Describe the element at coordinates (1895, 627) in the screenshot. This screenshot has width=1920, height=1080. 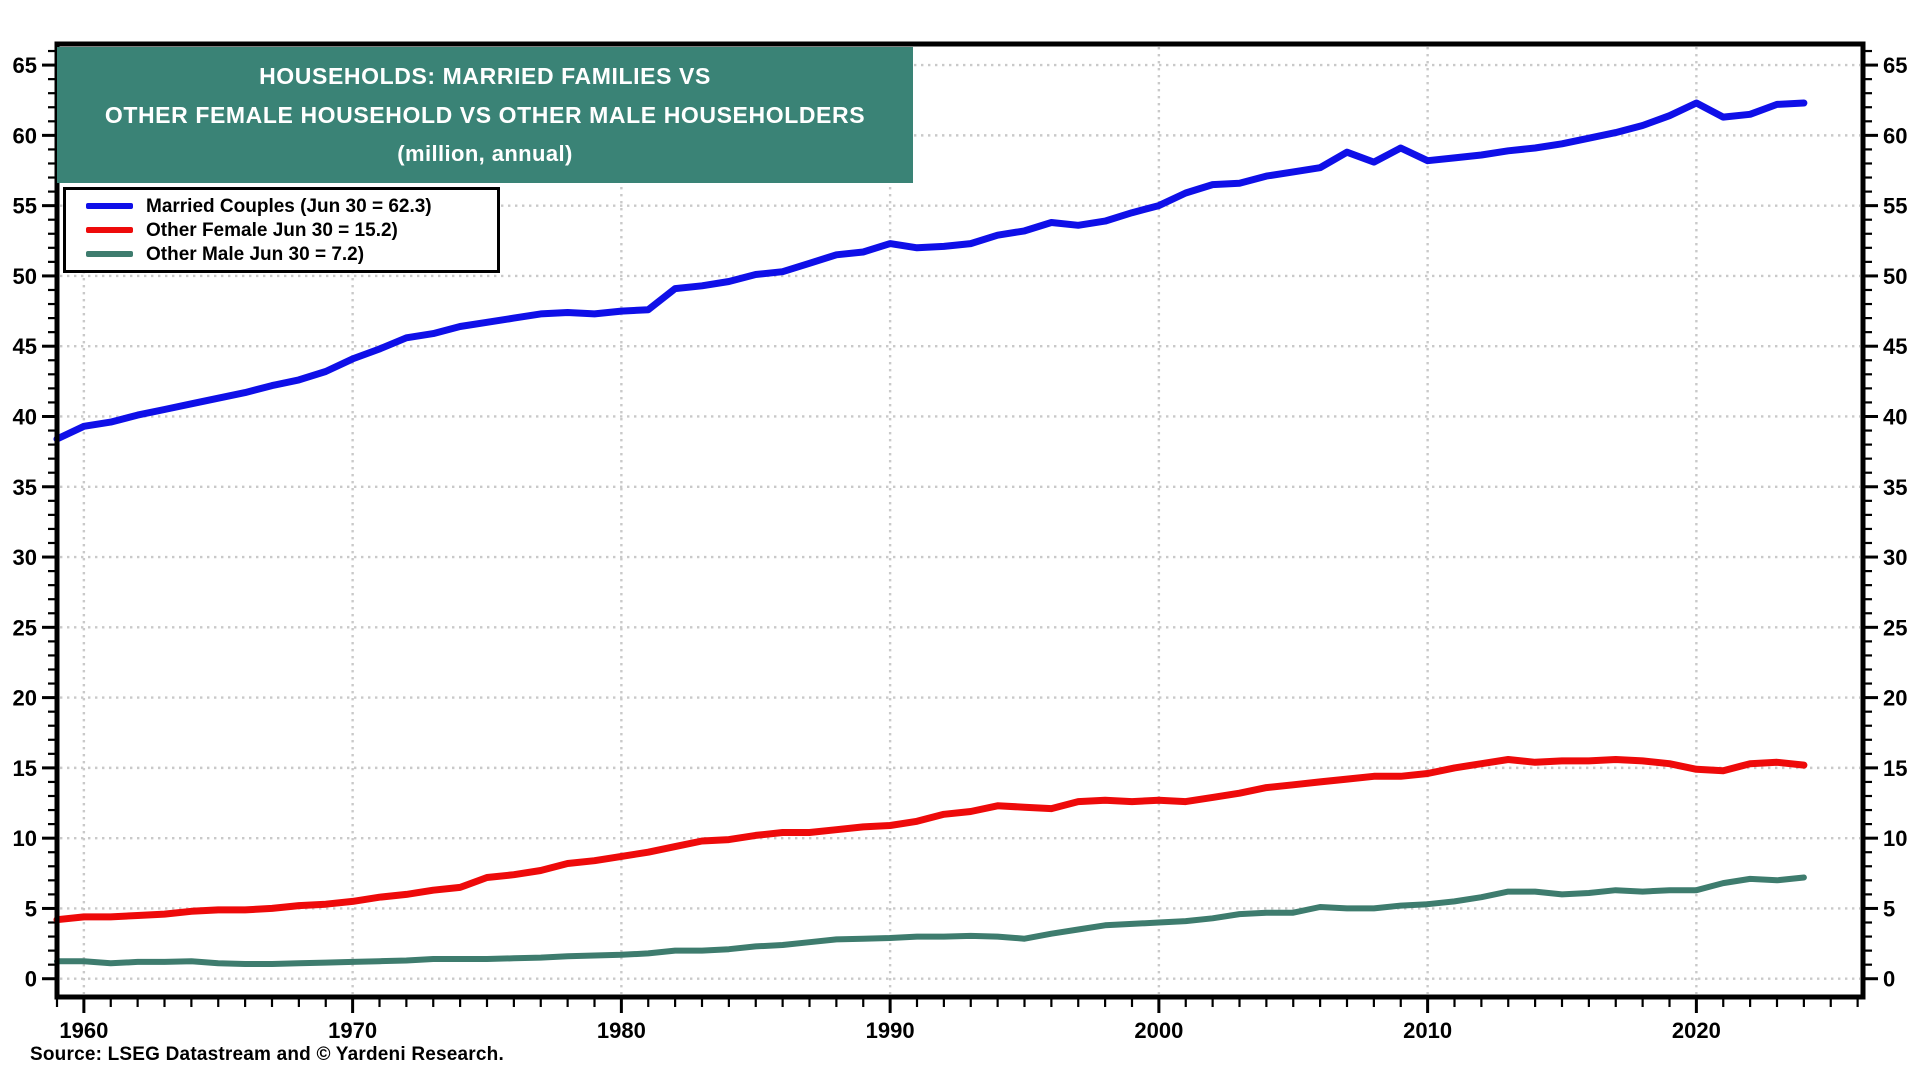
I see `y-axis-label-right: 25` at that location.